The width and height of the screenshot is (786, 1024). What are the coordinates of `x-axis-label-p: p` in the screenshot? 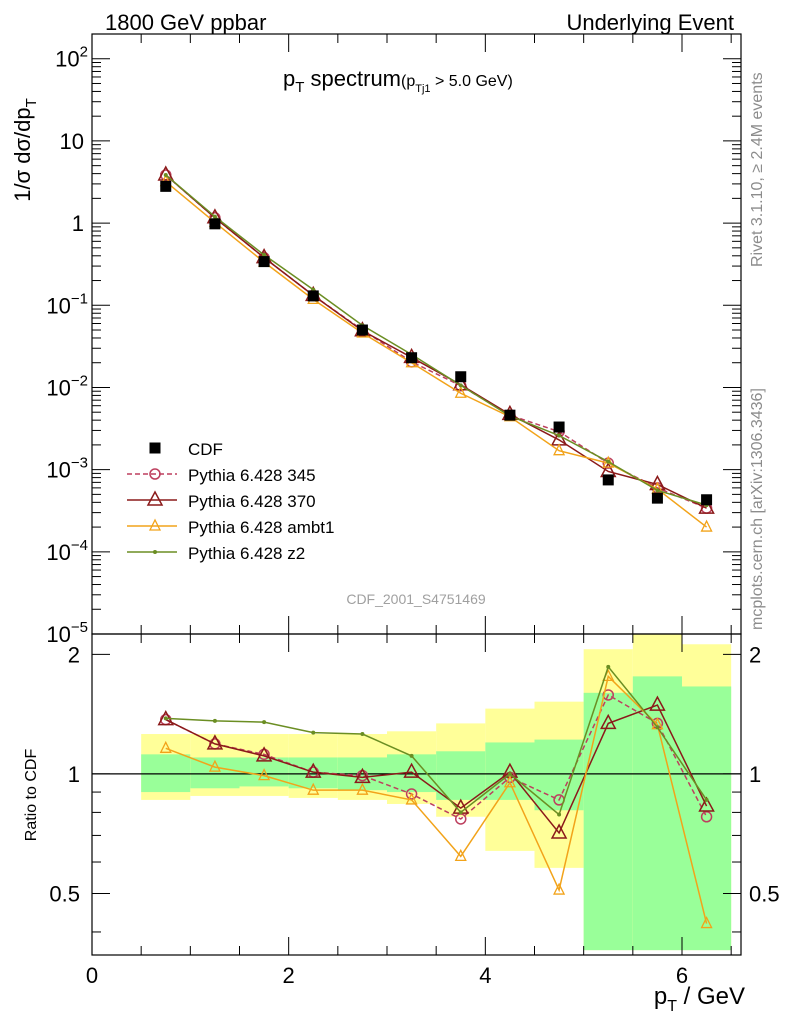 It's located at (660, 996).